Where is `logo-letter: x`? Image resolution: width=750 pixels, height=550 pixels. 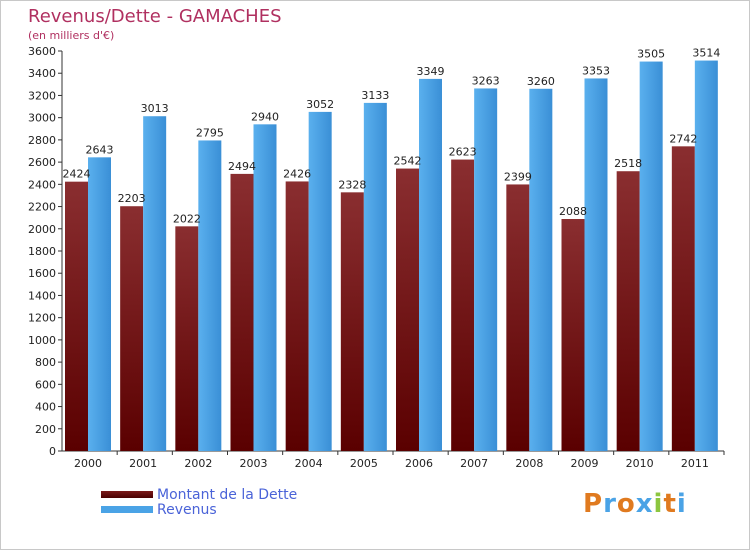 logo-letter: x is located at coordinates (644, 504).